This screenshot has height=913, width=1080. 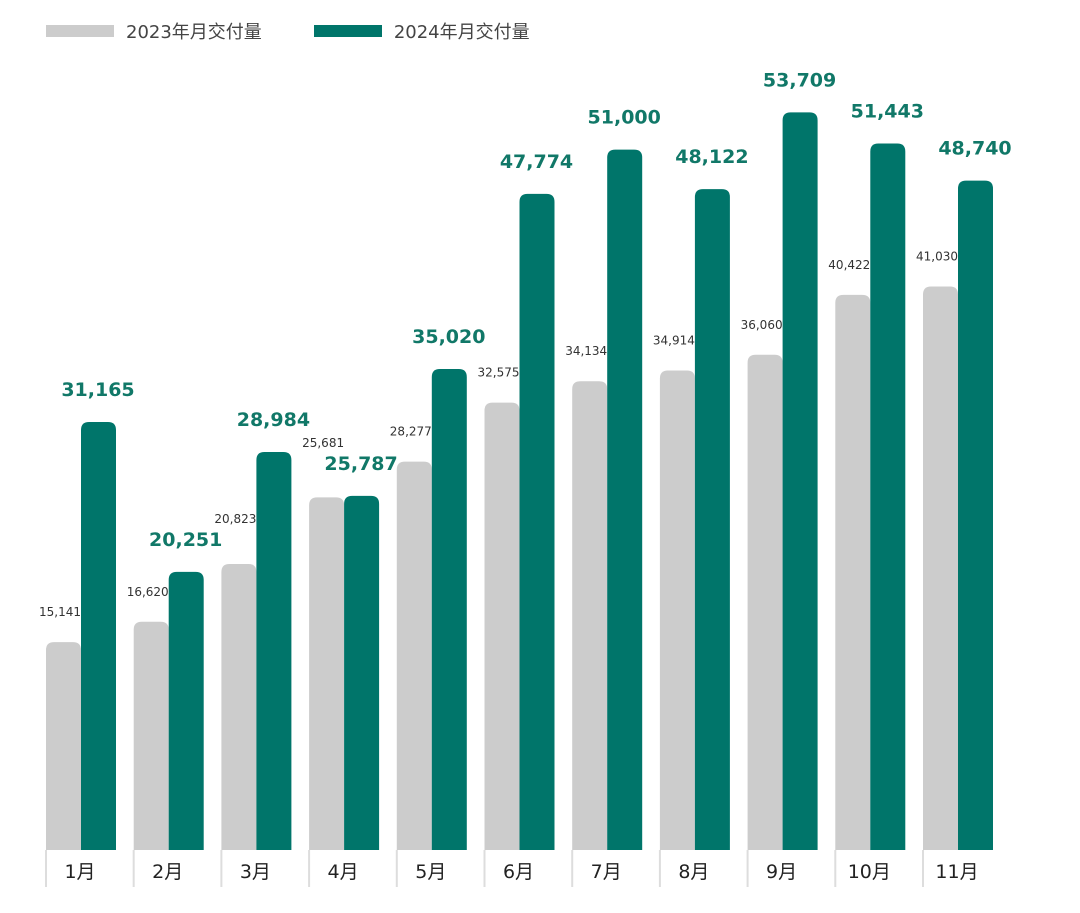 What do you see at coordinates (461, 32) in the screenshot?
I see `legend-label-2024: 2024年月交付量` at bounding box center [461, 32].